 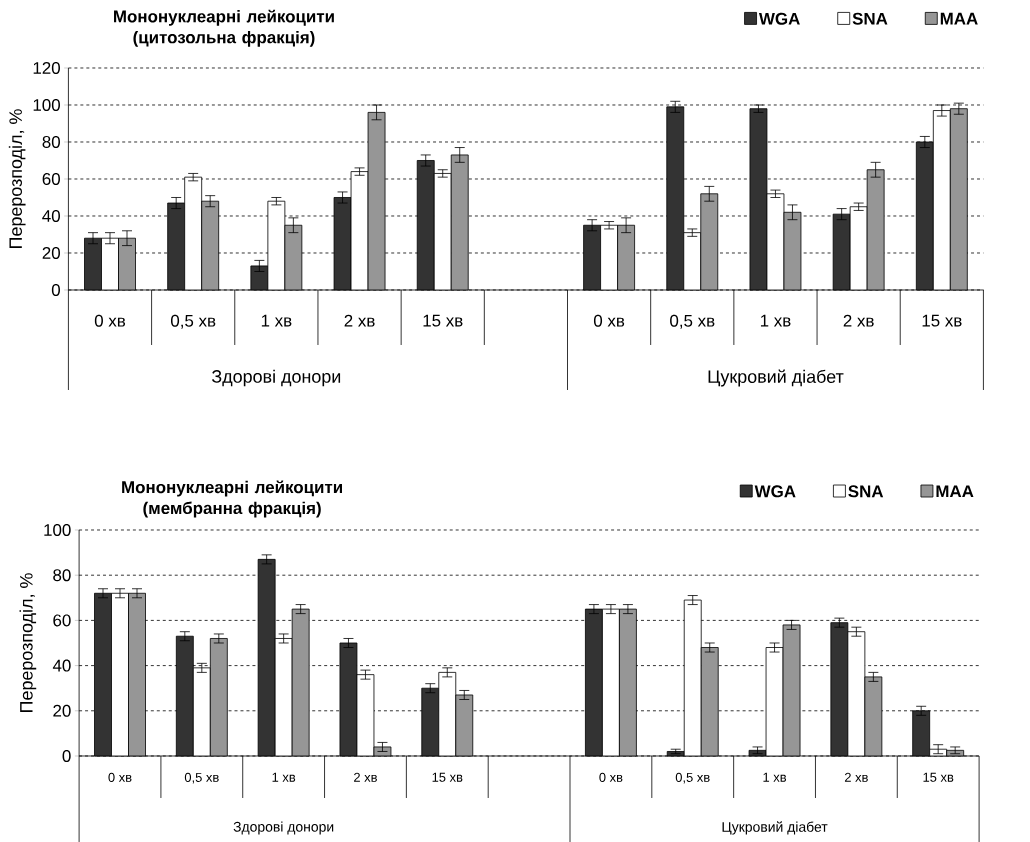 What do you see at coordinates (224, 28) in the screenshot?
I see `chart-title: Мононуклеарні лейкоцити (цитозольна фракція)` at bounding box center [224, 28].